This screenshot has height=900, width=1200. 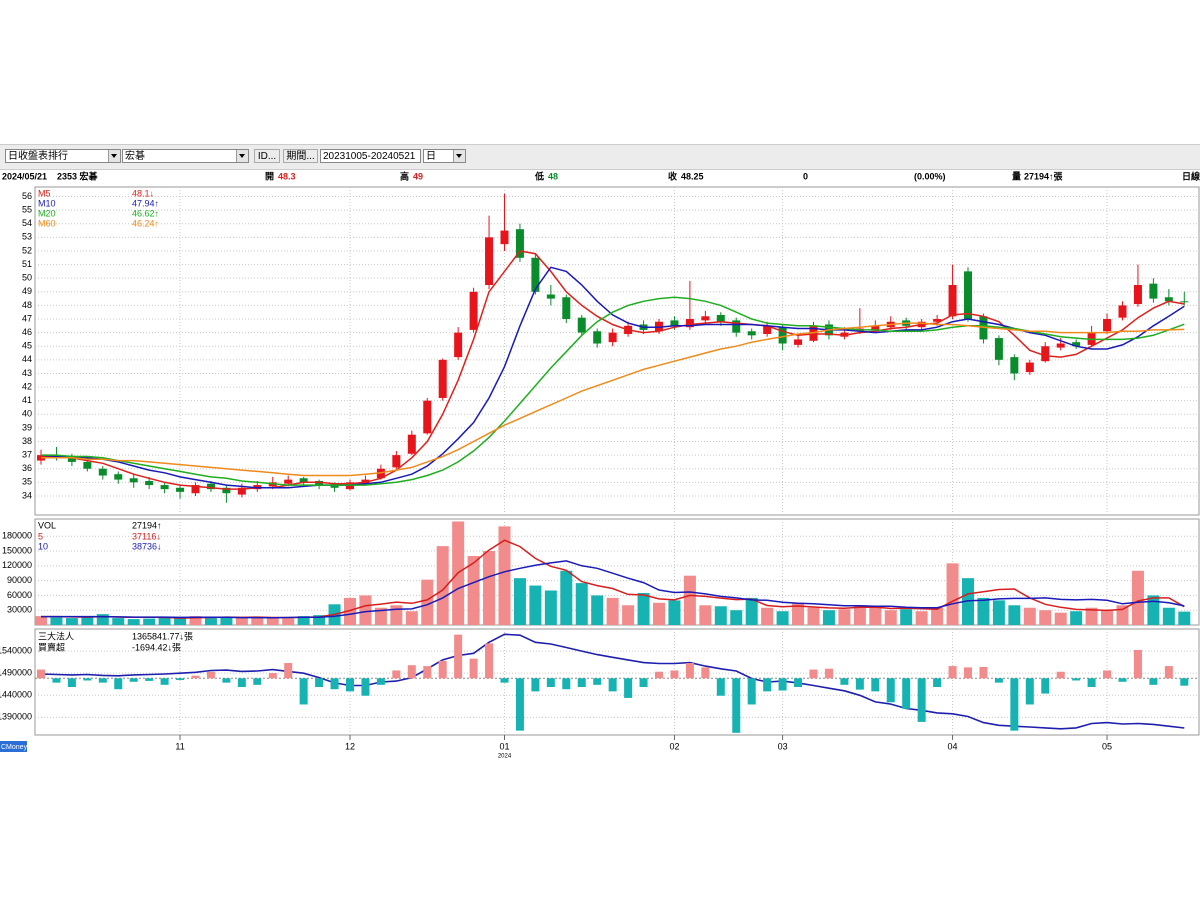 What do you see at coordinates (145, 213) in the screenshot?
I see `legend-value: 46.62↑` at bounding box center [145, 213].